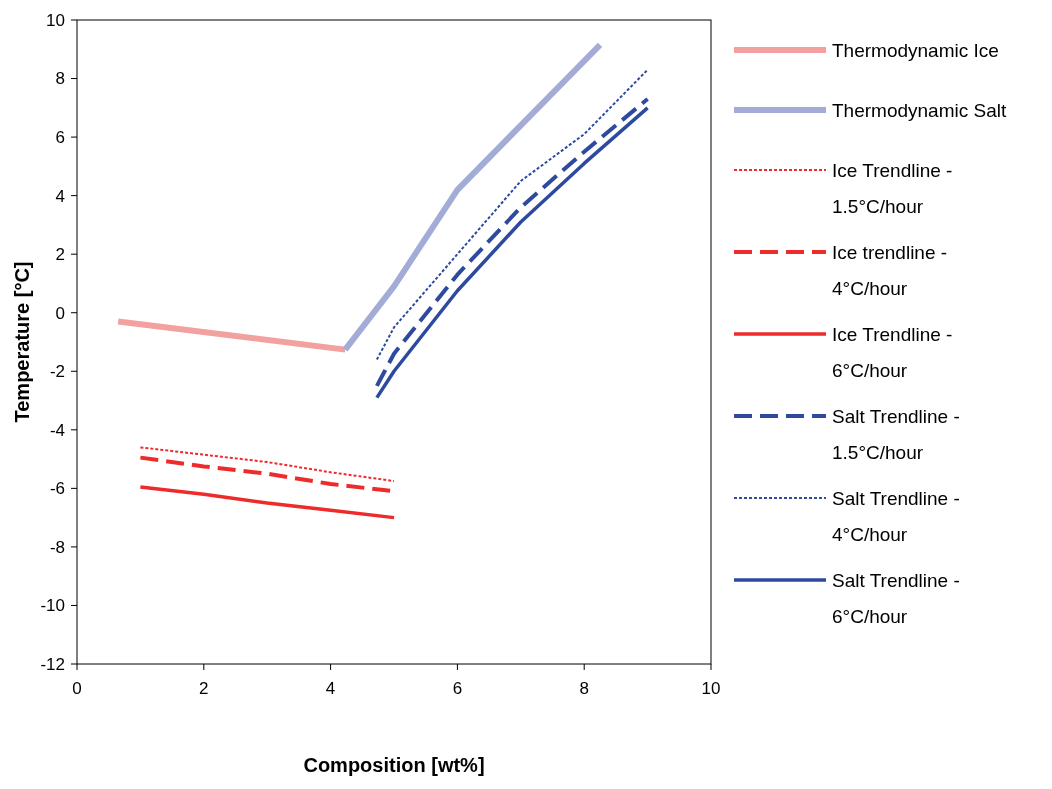  Describe the element at coordinates (77, 688) in the screenshot. I see `x-tick-label: 0` at that location.